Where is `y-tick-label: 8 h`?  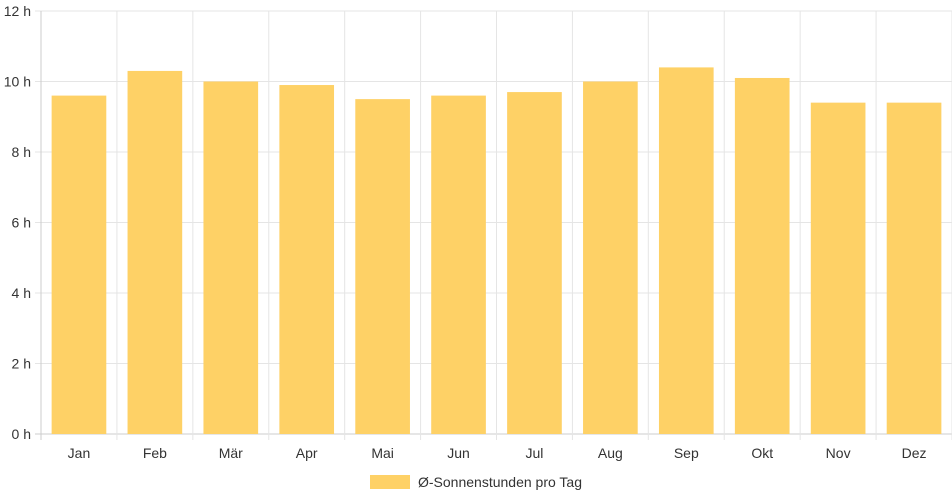 y-tick-label: 8 h is located at coordinates (21, 152).